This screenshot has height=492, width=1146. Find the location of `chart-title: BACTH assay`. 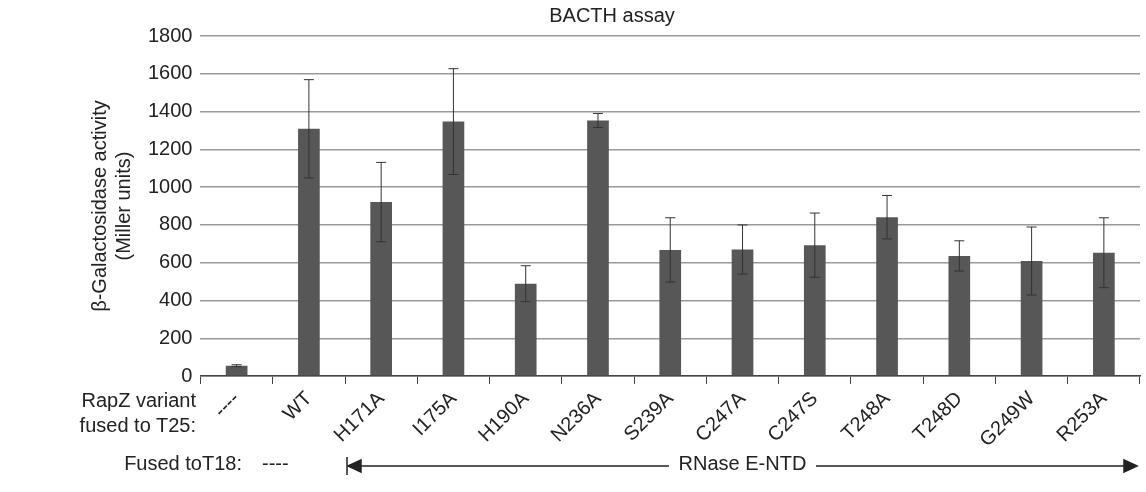

chart-title: BACTH assay is located at coordinates (612, 14).